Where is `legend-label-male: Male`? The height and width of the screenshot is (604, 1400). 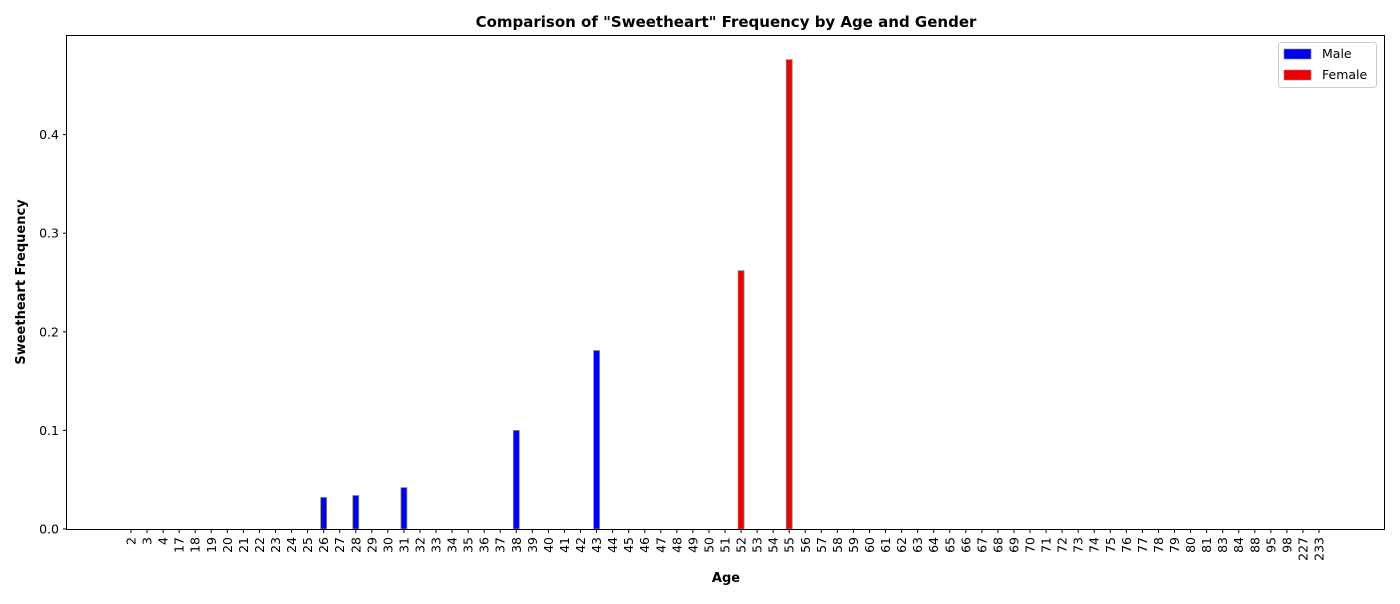 legend-label-male: Male is located at coordinates (1337, 53).